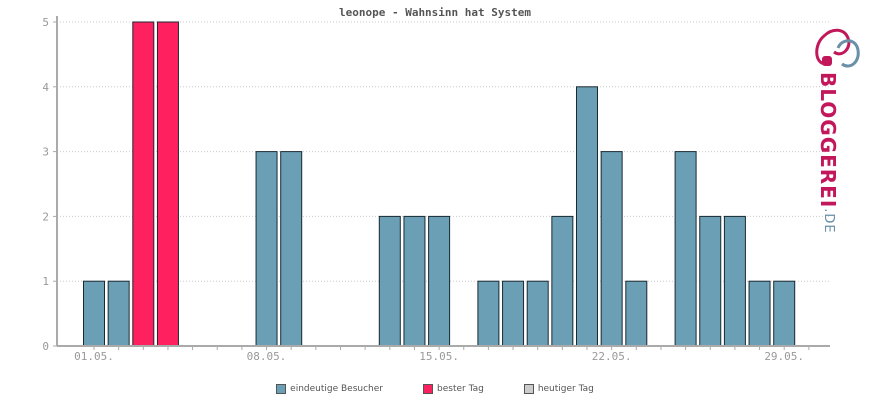 The height and width of the screenshot is (400, 870). I want to click on brand-suffix: .DE, so click(828, 221).